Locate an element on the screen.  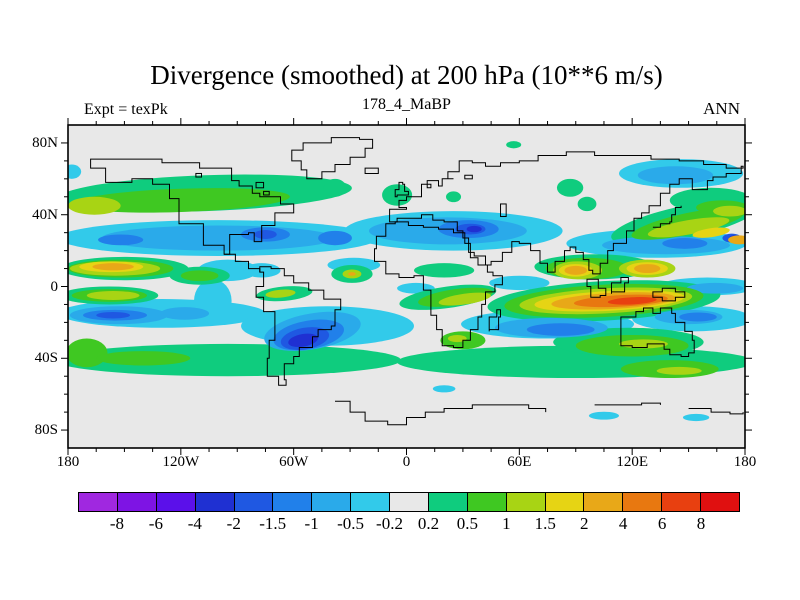
colorbar is located at coordinates (409, 502).